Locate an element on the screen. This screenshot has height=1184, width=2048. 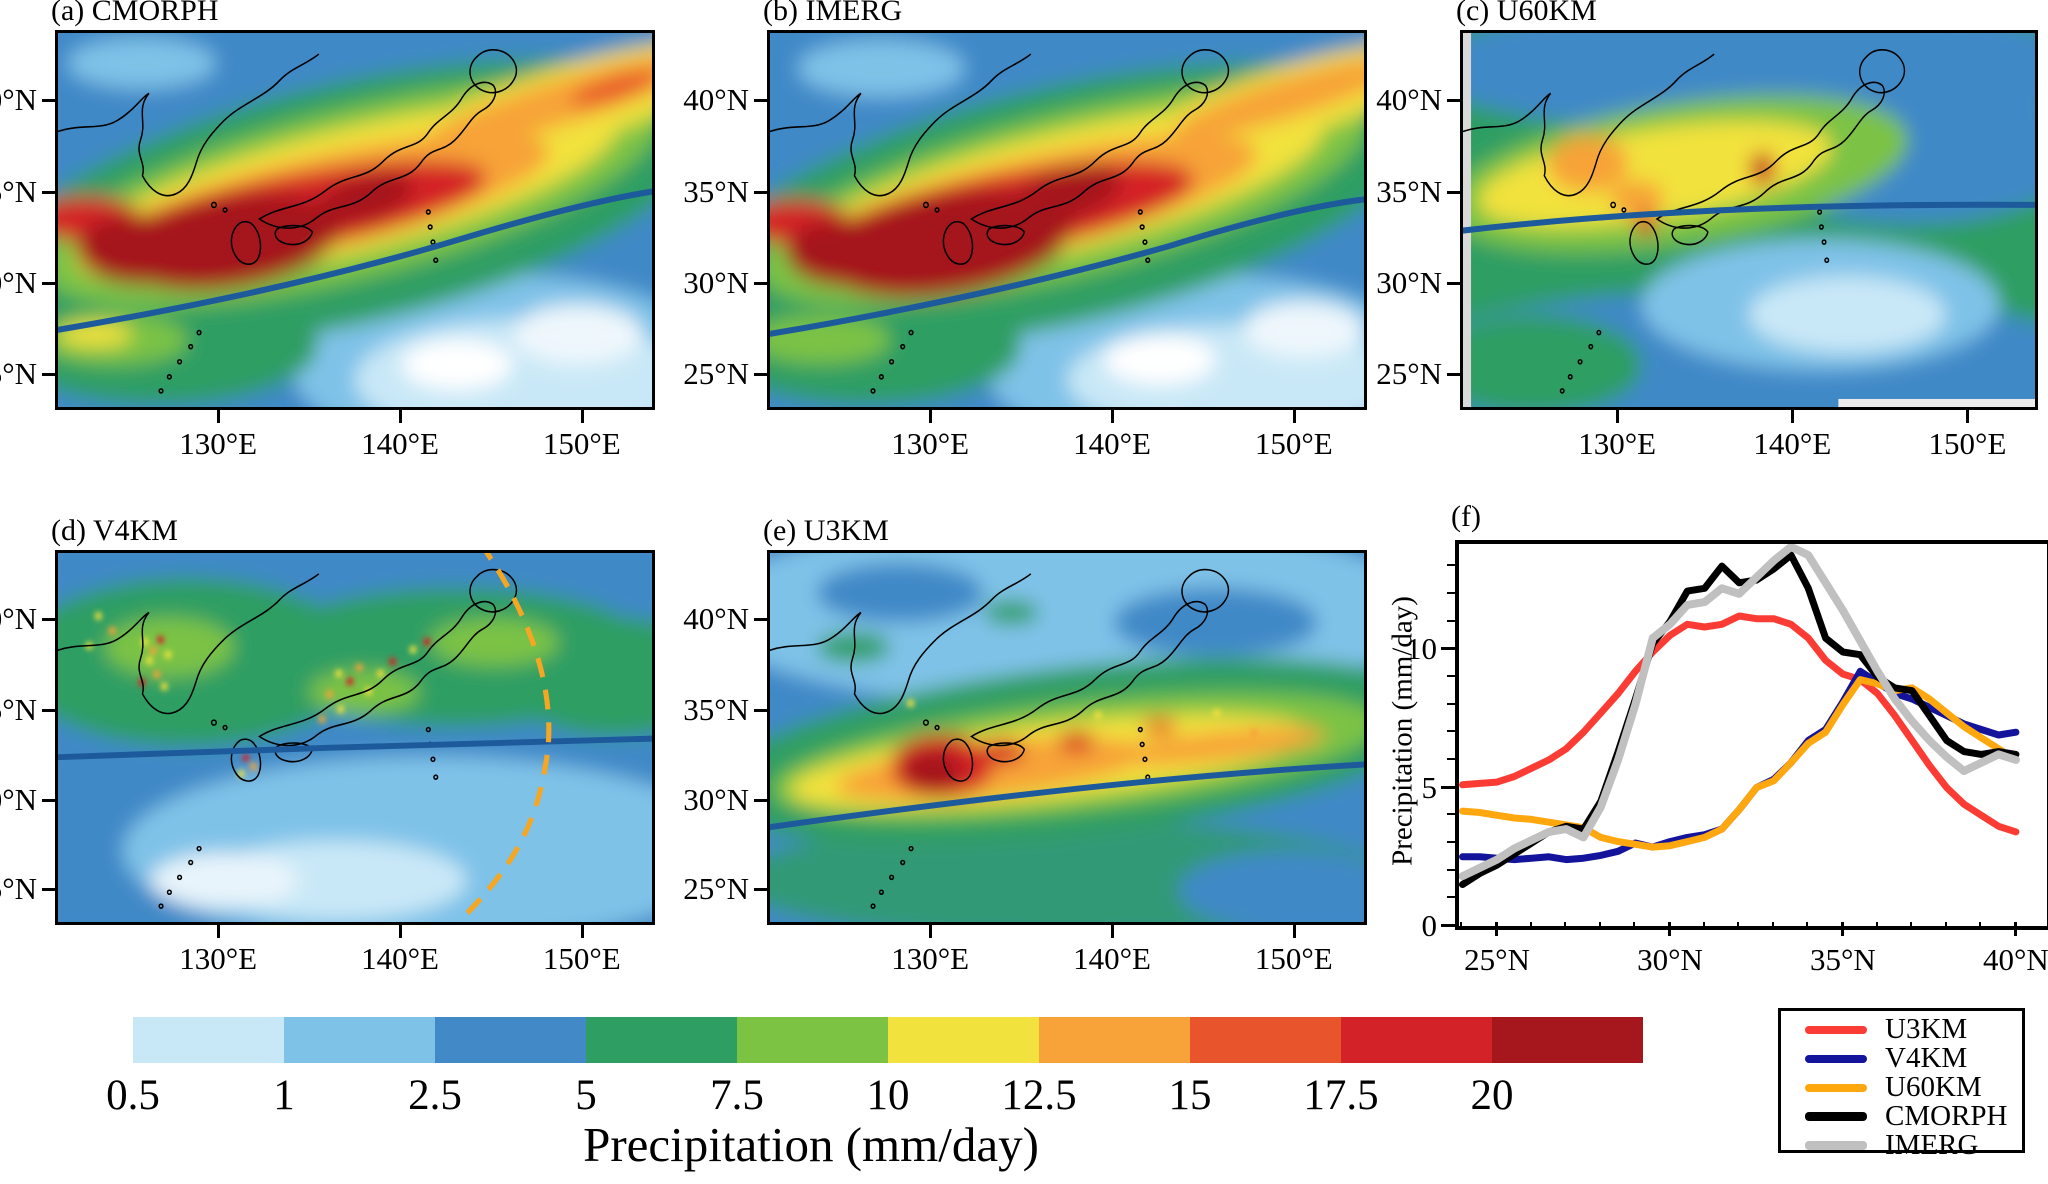
series-legend: U3KM V4KM U60KM CMORPH IMERG is located at coordinates (1901, 1084).